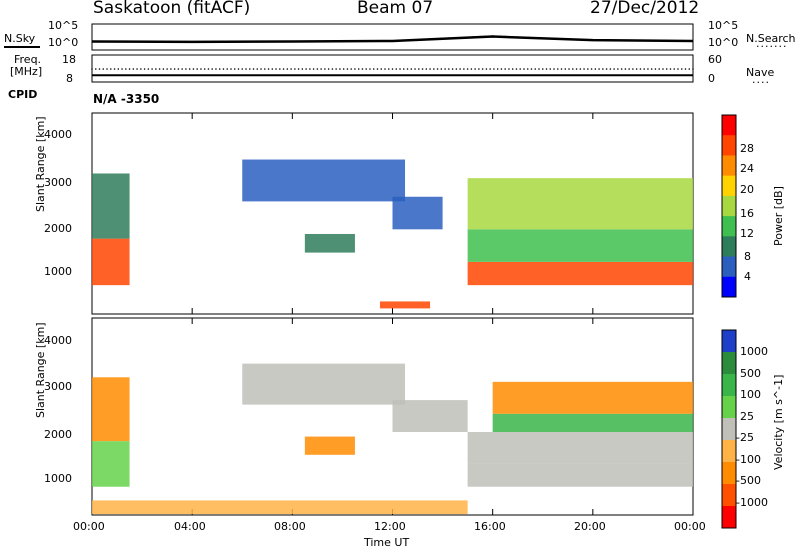  Describe the element at coordinates (387, 542) in the screenshot. I see `x-axis-label: Time UT` at that location.